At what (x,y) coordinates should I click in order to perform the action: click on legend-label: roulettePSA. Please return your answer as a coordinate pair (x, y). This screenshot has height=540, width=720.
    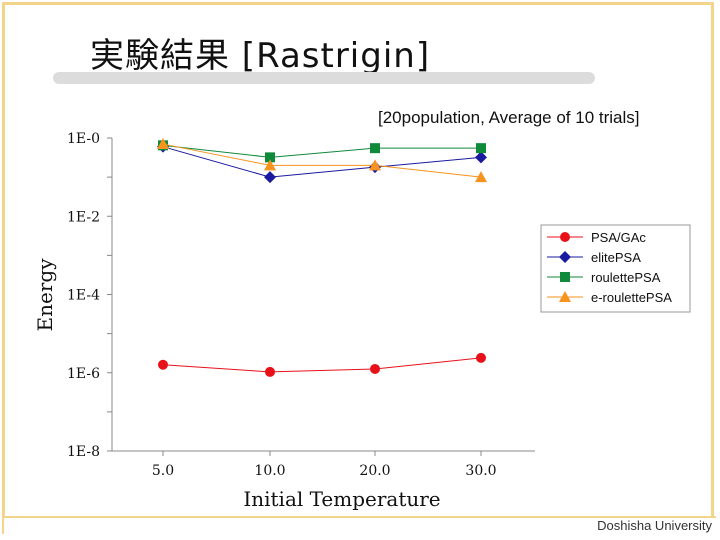
    Looking at the image, I should click on (626, 277).